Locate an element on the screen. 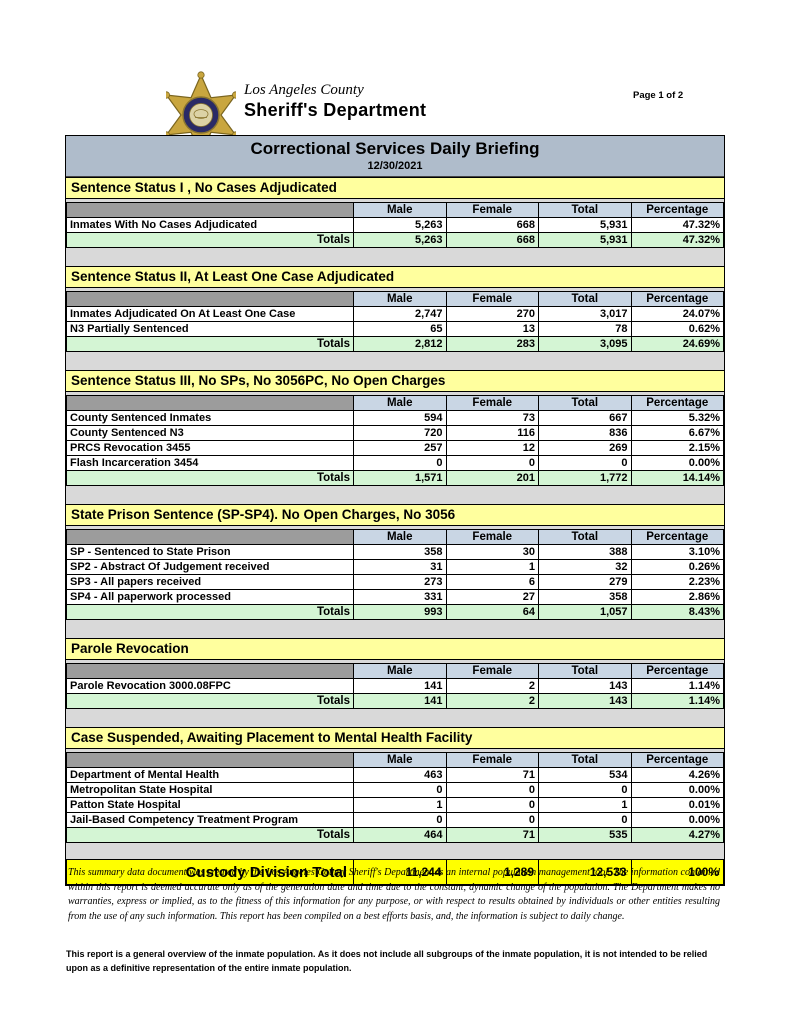 Image resolution: width=791 pixels, height=1024 pixels. cell-pct: 2.86% is located at coordinates (677, 597).